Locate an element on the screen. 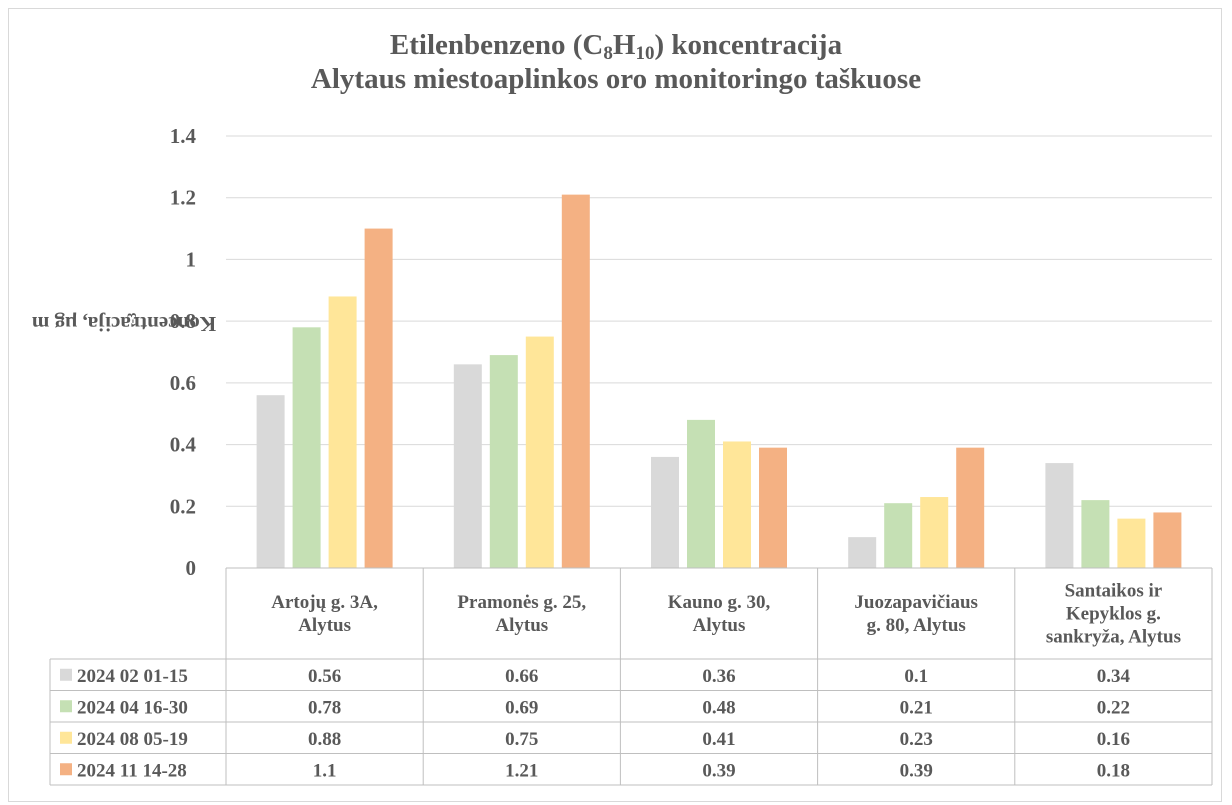  data-label: 0.69 is located at coordinates (521, 707).